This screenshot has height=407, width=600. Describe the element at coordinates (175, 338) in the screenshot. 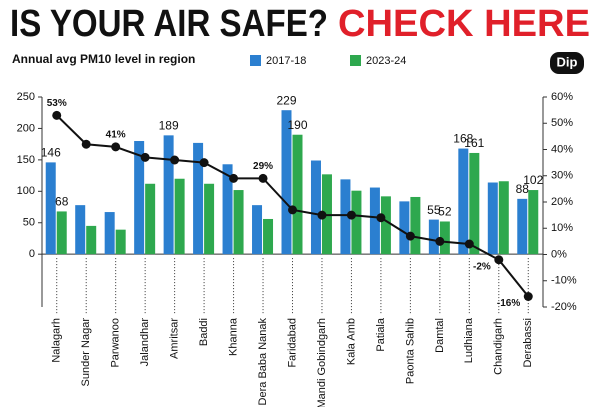

I see `x-tick-label: Amritsar` at that location.